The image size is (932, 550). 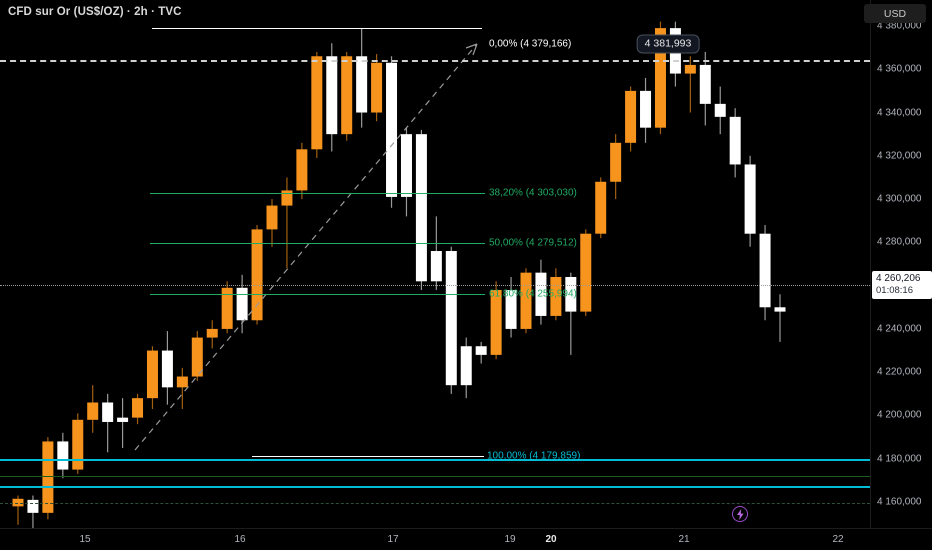 I want to click on fib-1-line, so click(x=317, y=193).